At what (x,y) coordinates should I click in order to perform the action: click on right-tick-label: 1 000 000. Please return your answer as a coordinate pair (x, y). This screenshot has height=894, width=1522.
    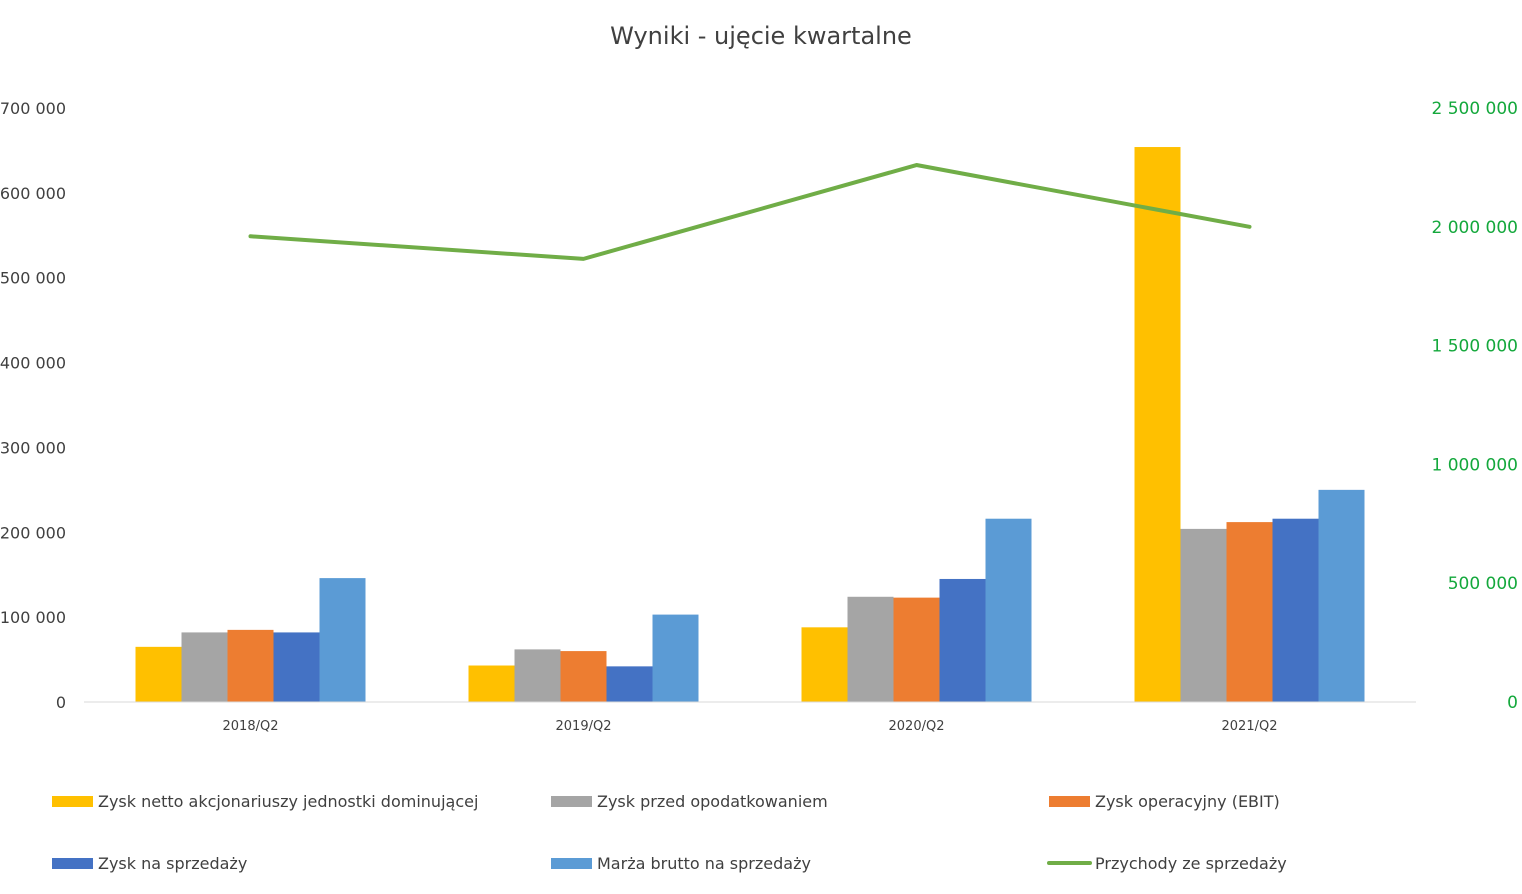
    Looking at the image, I should click on (1474, 465).